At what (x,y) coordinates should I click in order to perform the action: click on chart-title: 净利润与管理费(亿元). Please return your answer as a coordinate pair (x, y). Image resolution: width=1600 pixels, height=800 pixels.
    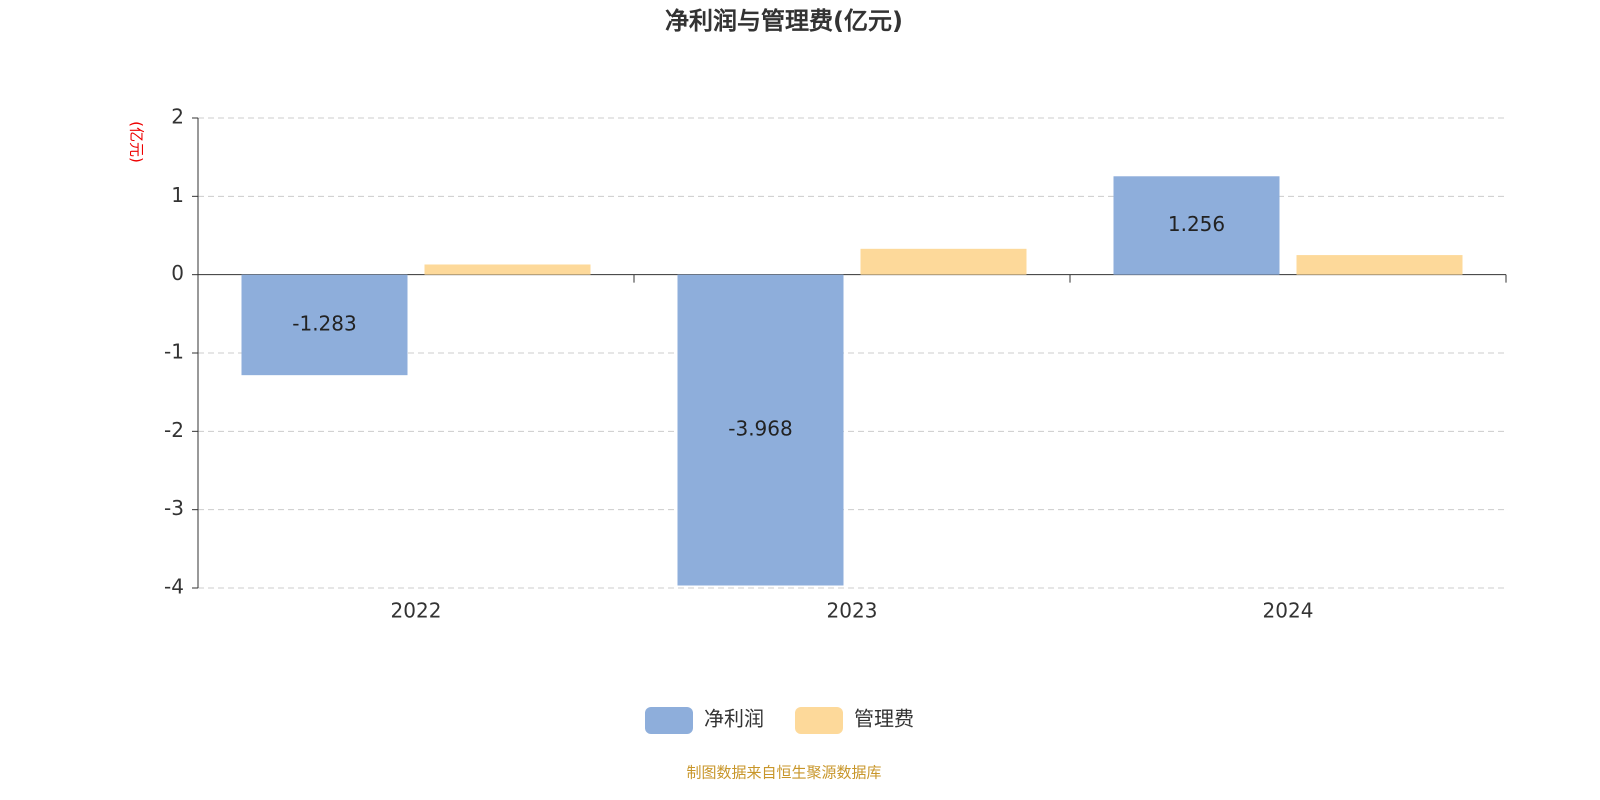
    Looking at the image, I should click on (784, 21).